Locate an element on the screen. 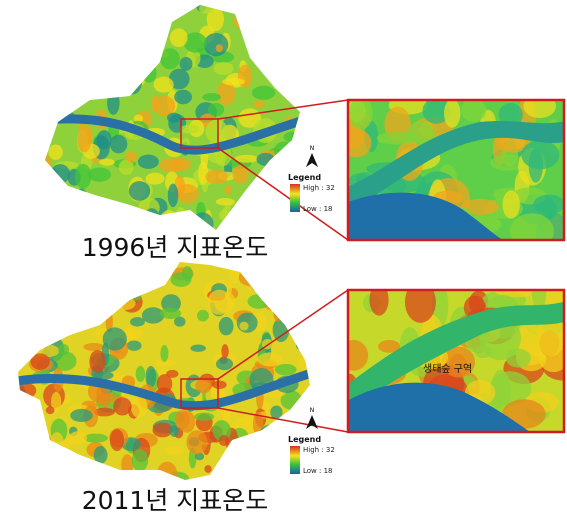  caption: 2011년 지표온도 is located at coordinates (175, 500).